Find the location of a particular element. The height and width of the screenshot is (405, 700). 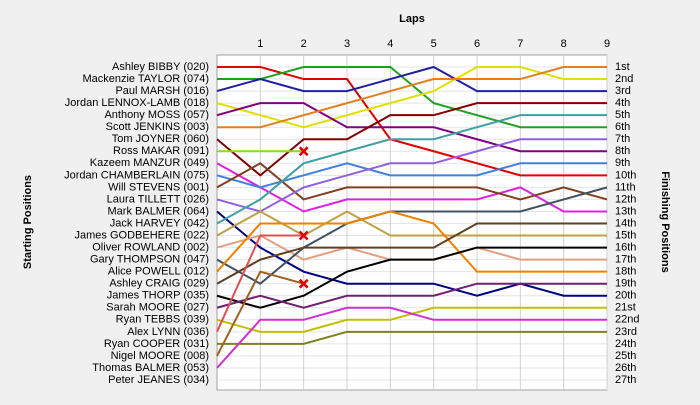

x-tick-label: 2 is located at coordinates (304, 44).